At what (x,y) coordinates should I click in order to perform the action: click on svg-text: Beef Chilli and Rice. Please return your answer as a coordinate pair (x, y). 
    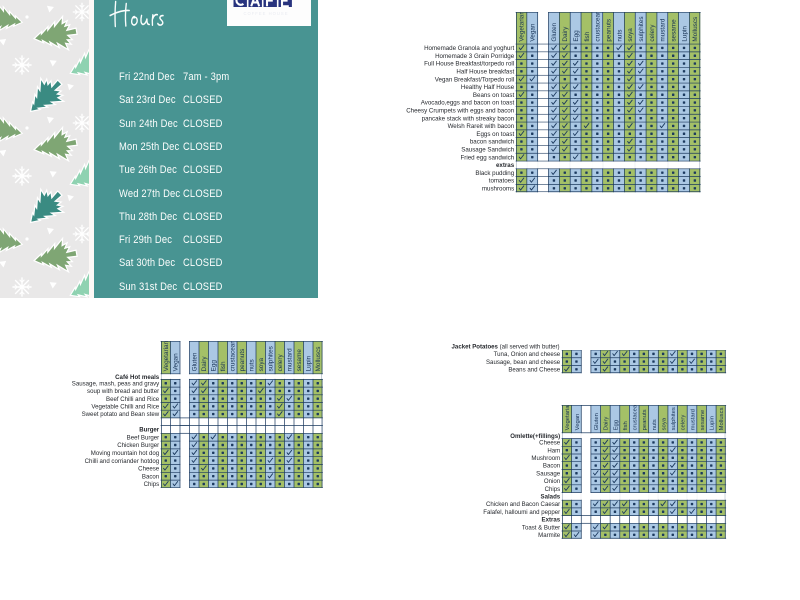
    Looking at the image, I should click on (133, 398).